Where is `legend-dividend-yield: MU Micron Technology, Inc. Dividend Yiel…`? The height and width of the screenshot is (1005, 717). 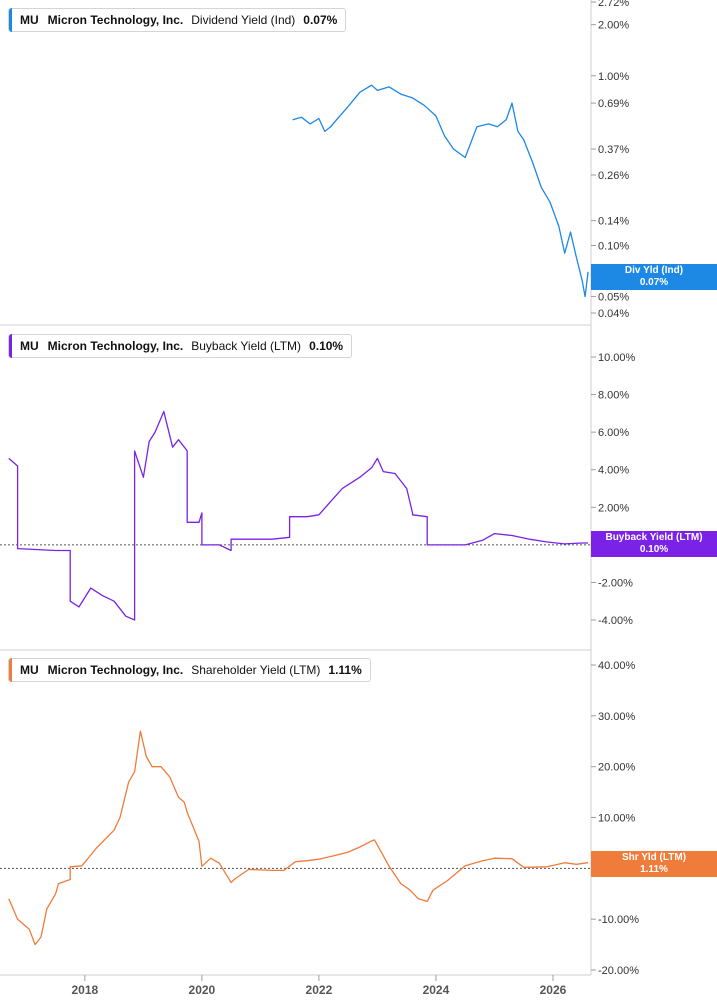 legend-dividend-yield: MU Micron Technology, Inc. Dividend Yiel… is located at coordinates (177, 20).